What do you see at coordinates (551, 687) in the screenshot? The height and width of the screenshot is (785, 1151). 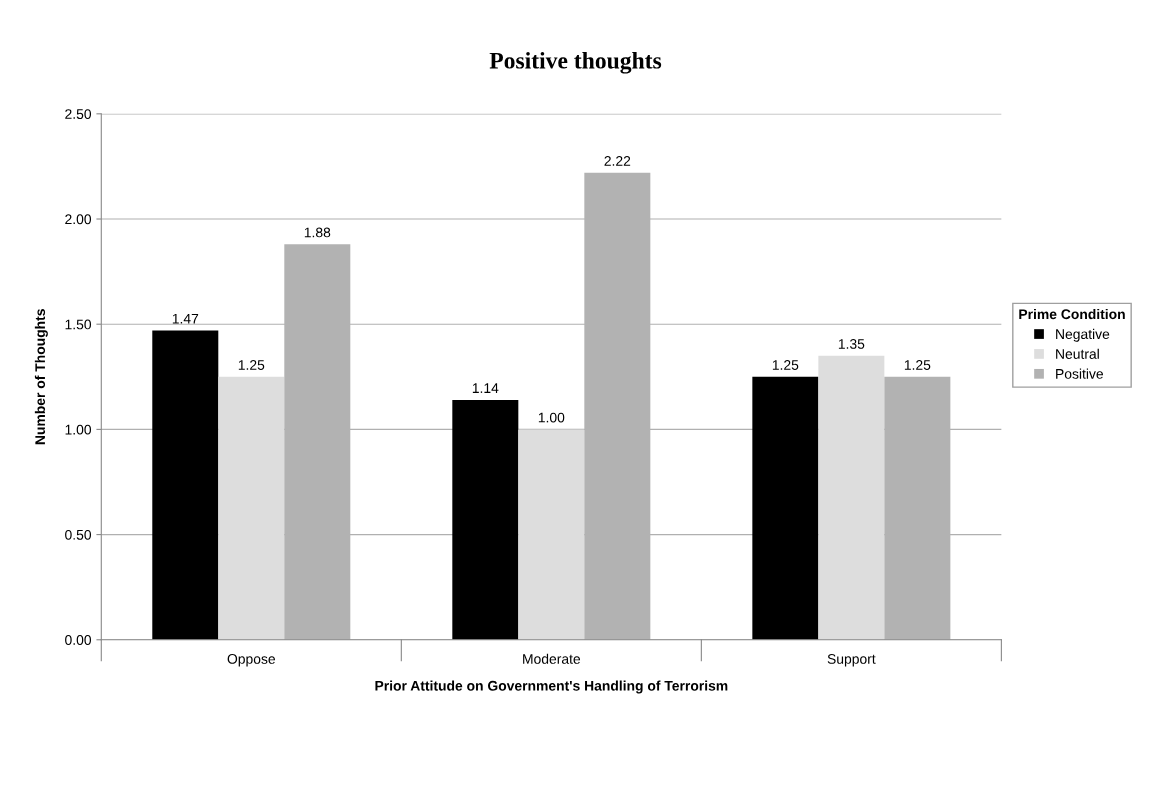 I see `x-axis-title: Prior Attitude on Government's Handling of Terrorism` at bounding box center [551, 687].